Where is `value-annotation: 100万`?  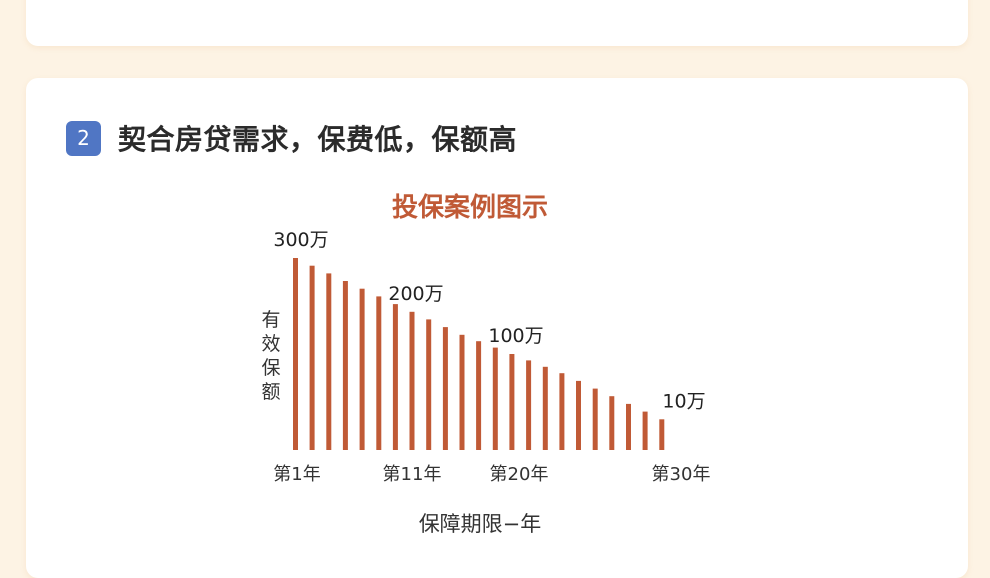 value-annotation: 100万 is located at coordinates (515, 336).